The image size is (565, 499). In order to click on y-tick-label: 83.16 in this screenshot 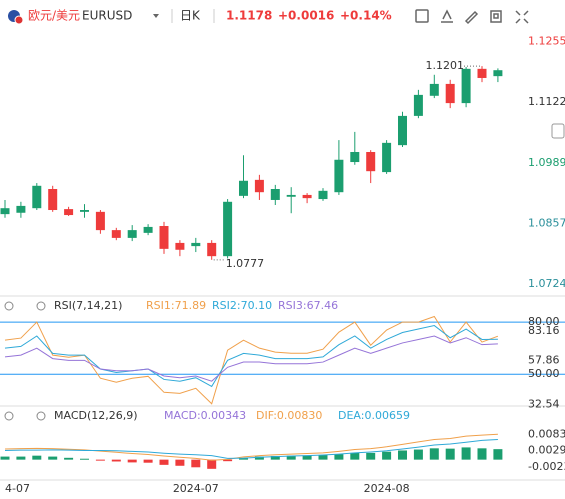, I will do `click(544, 330)`.